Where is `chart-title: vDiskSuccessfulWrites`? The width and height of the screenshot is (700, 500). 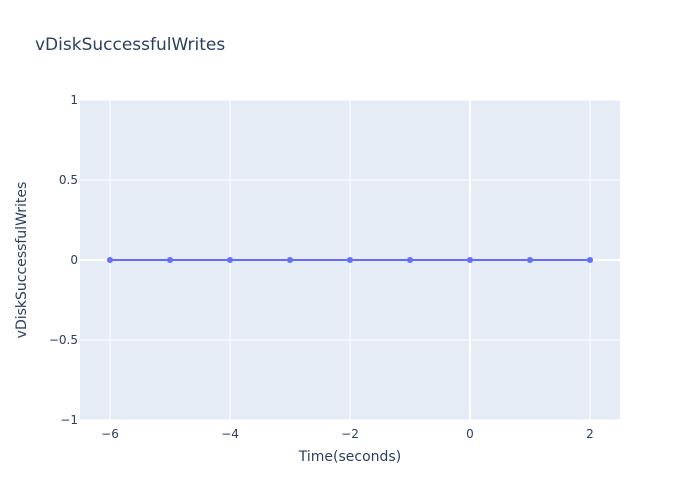
chart-title: vDiskSuccessfulWrites is located at coordinates (130, 45).